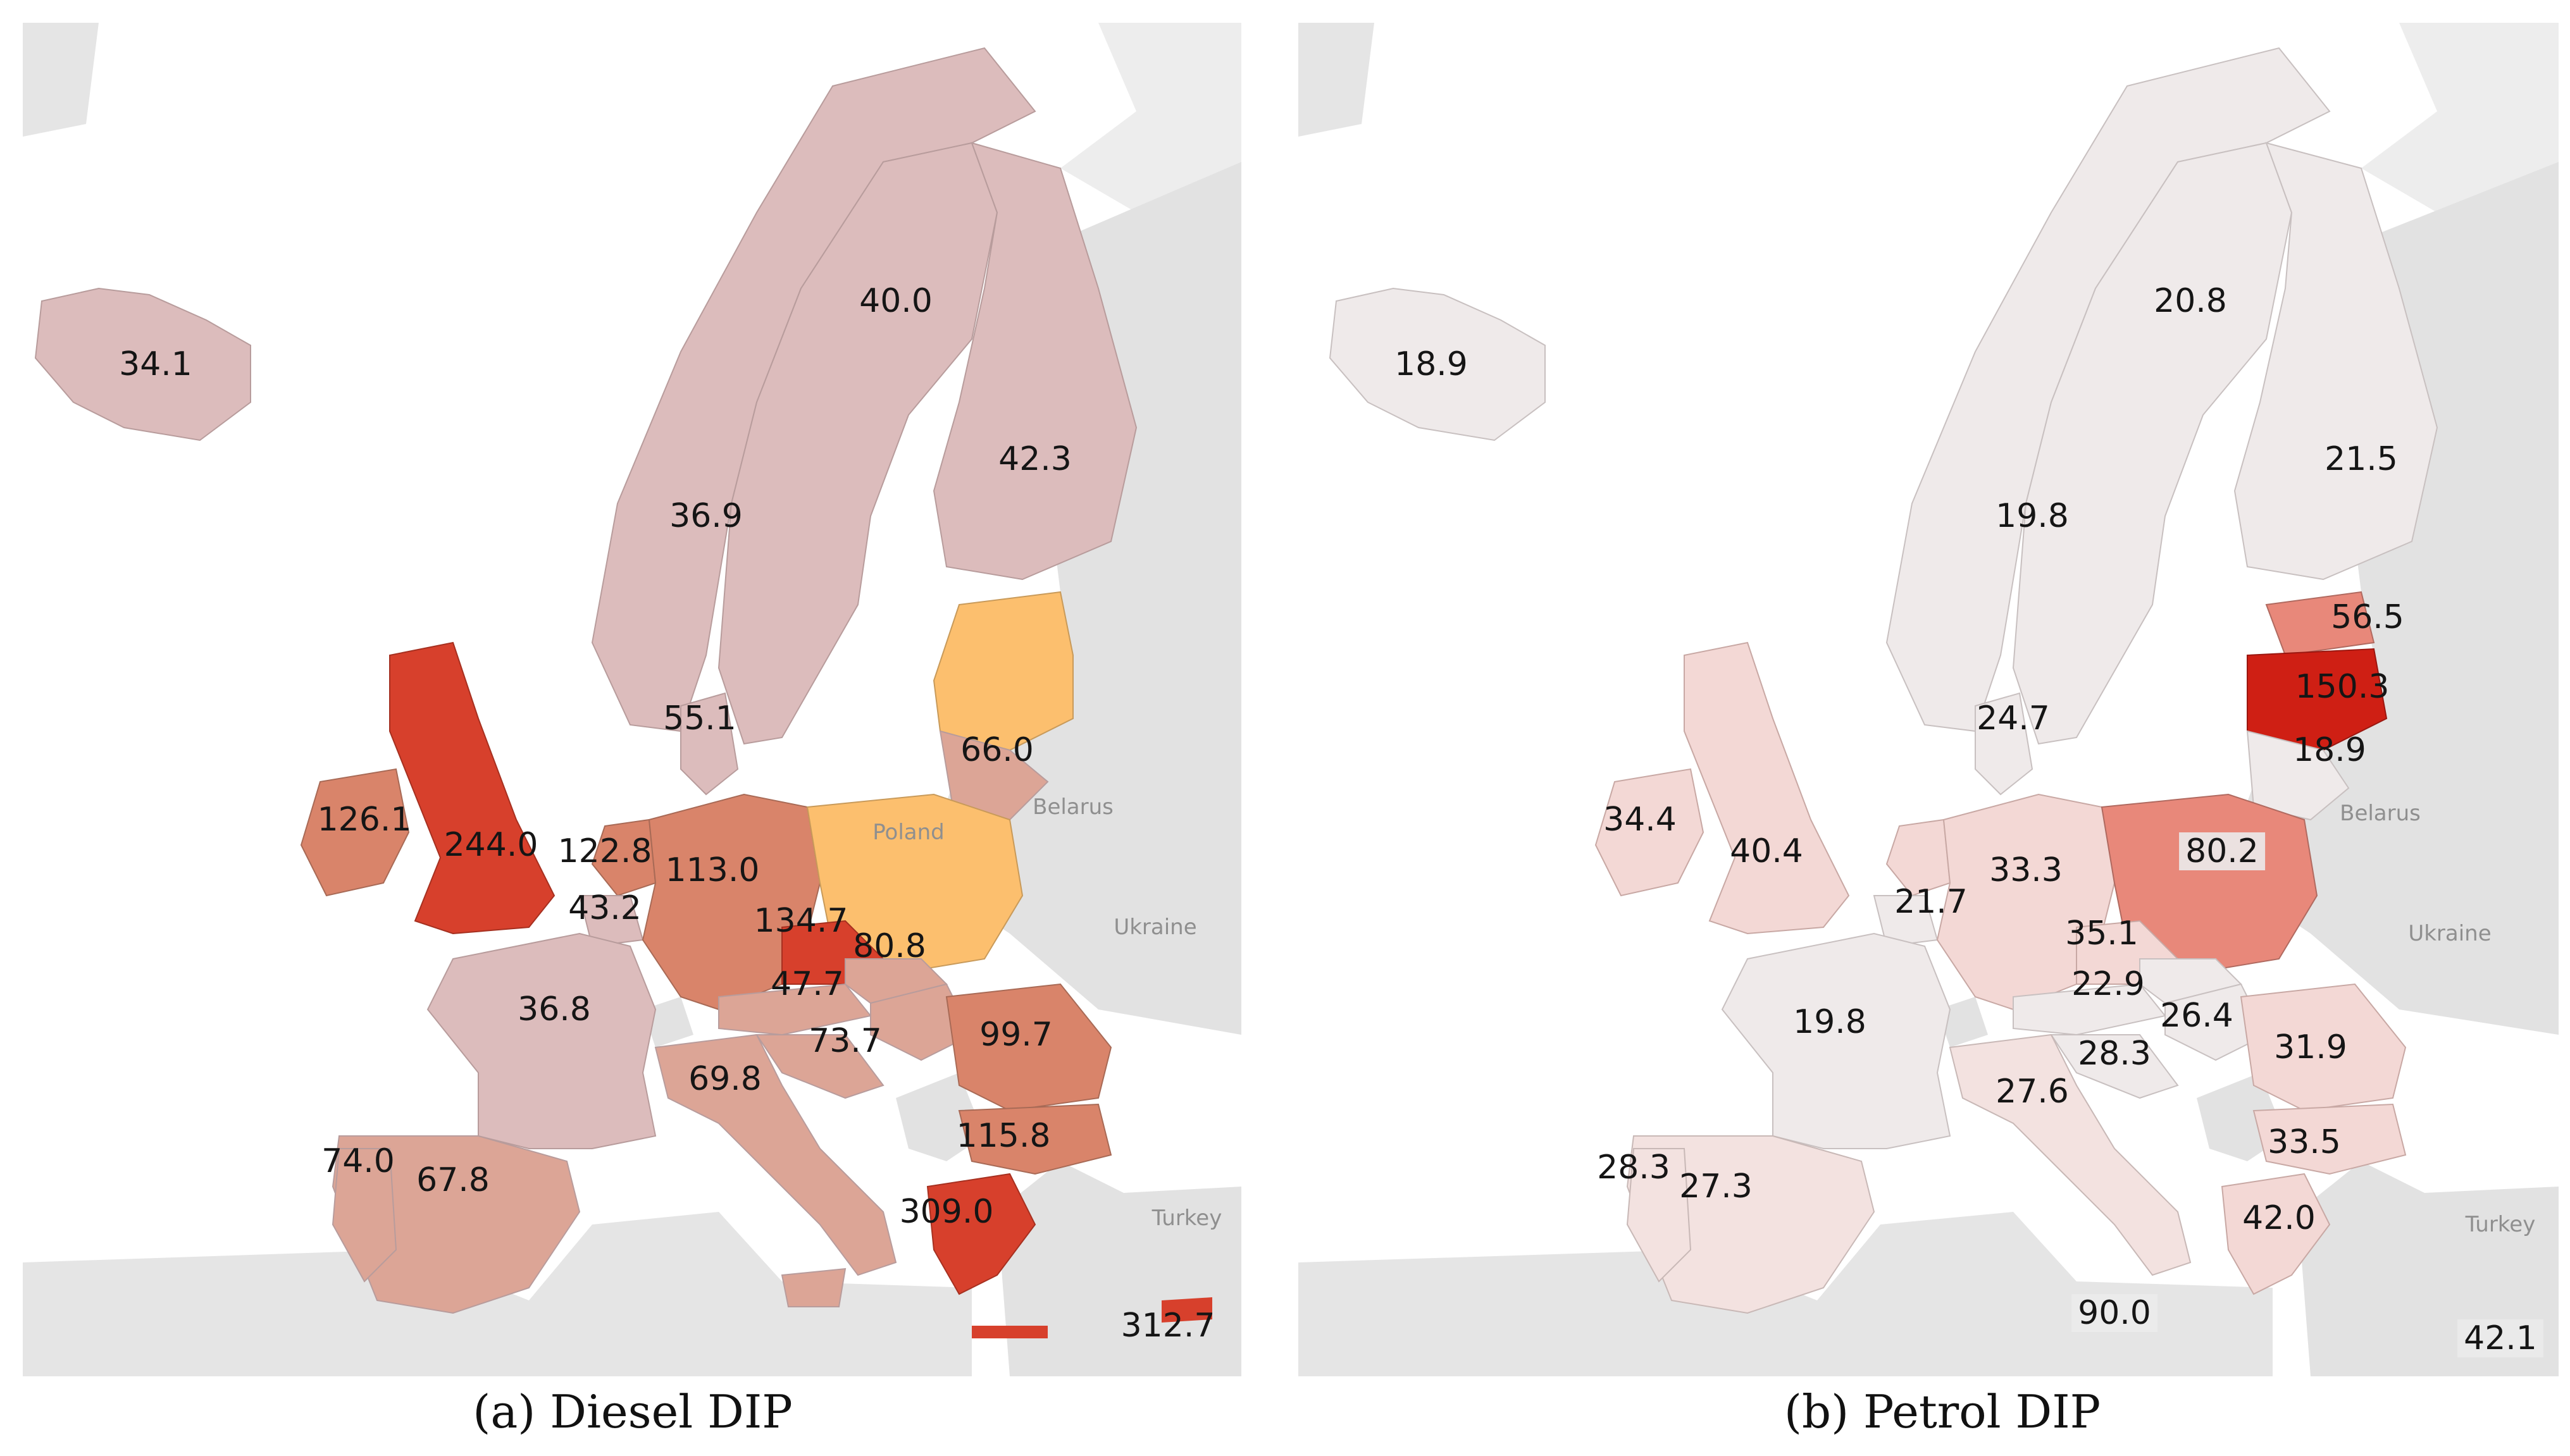  What do you see at coordinates (801, 921) in the screenshot?
I see `value-label-czechia: 134.7` at bounding box center [801, 921].